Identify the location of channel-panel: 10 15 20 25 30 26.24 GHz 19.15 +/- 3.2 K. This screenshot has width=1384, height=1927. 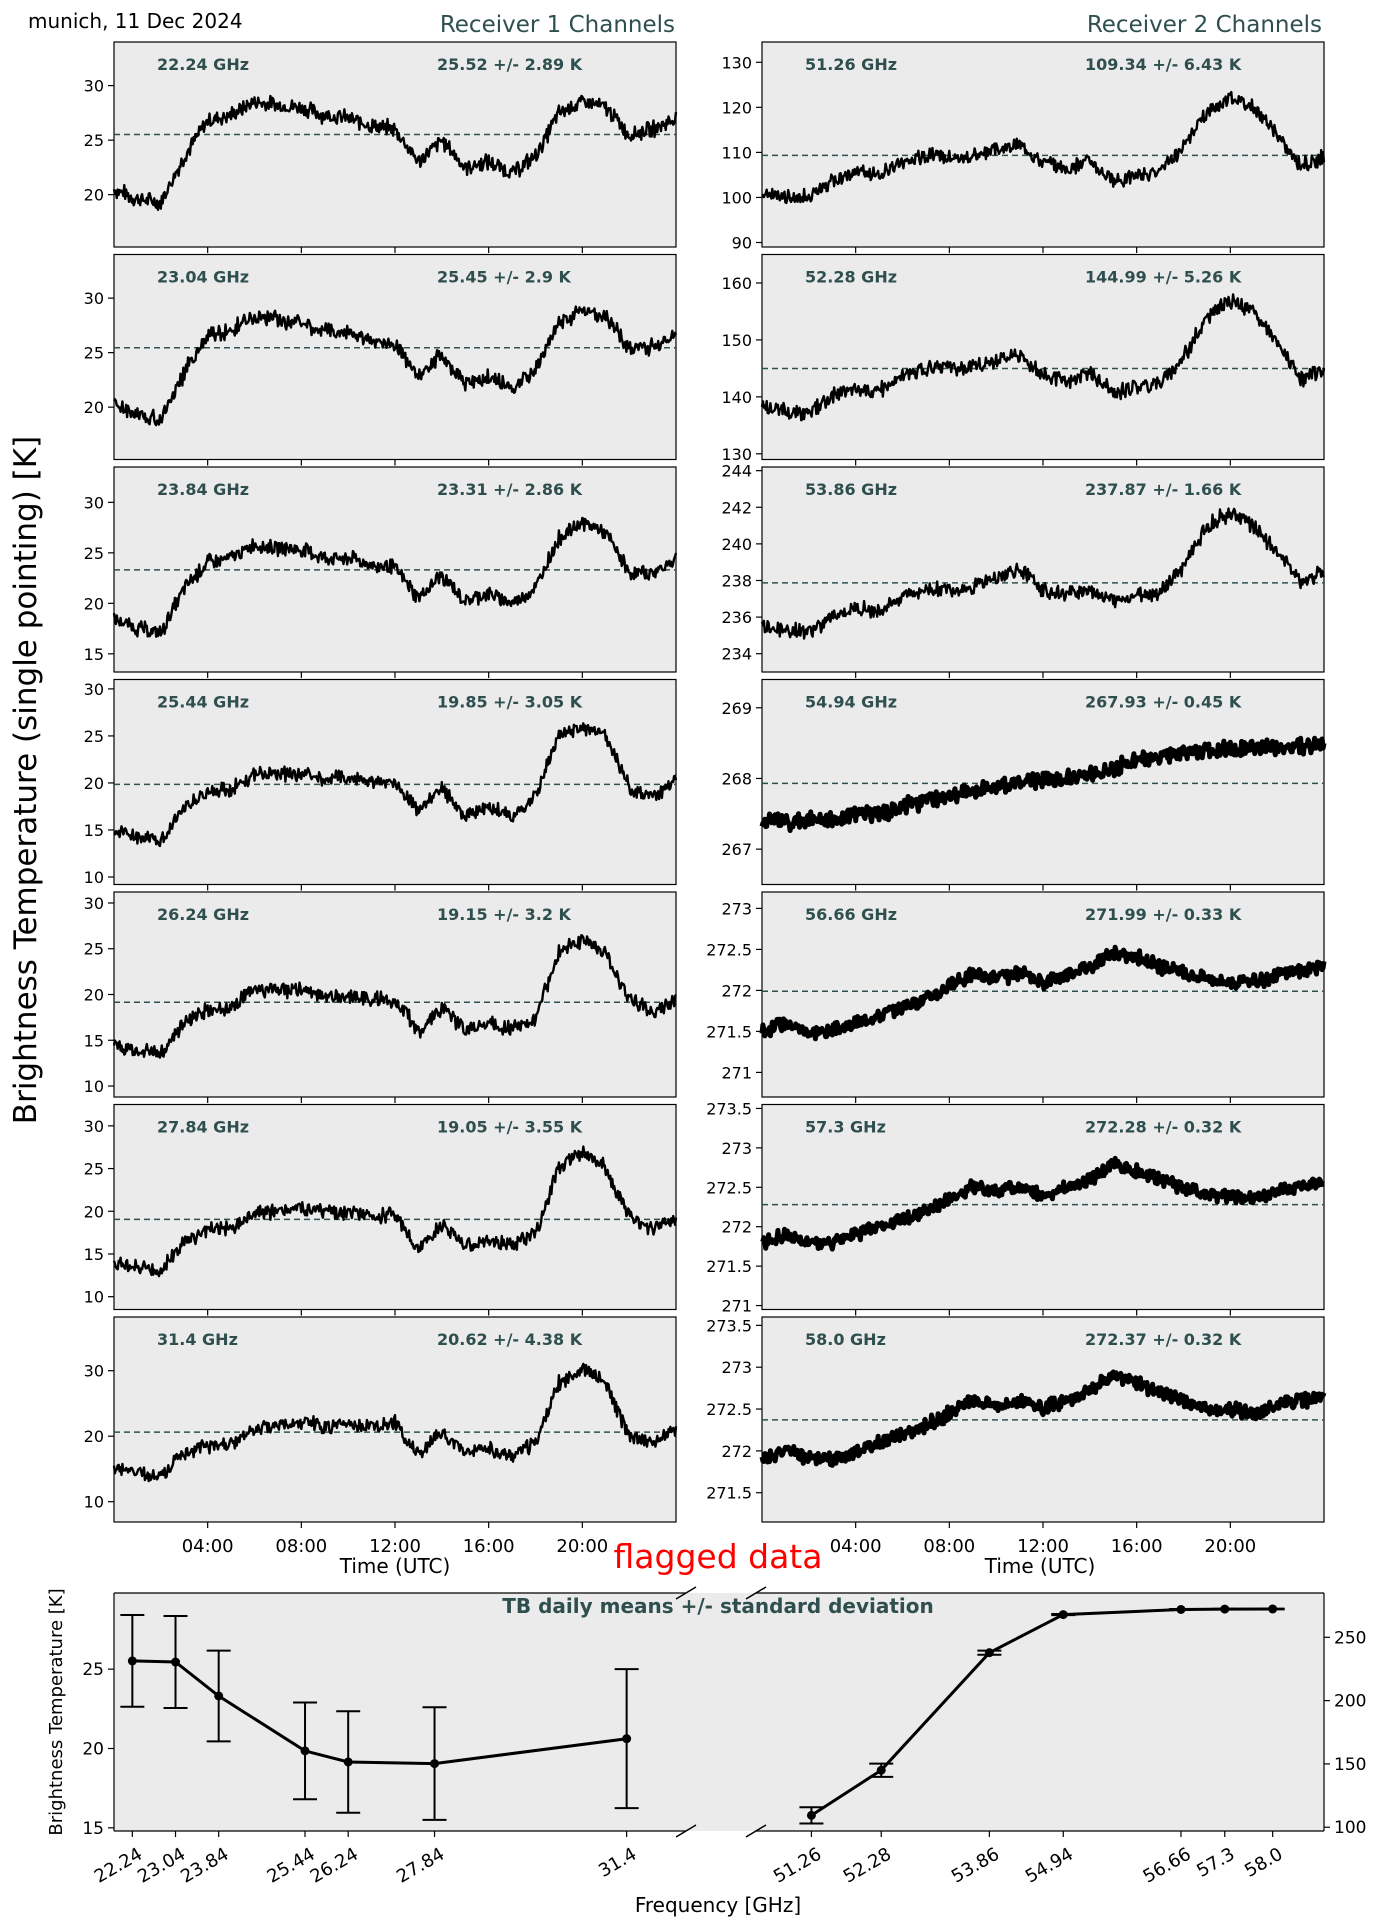
(380, 997).